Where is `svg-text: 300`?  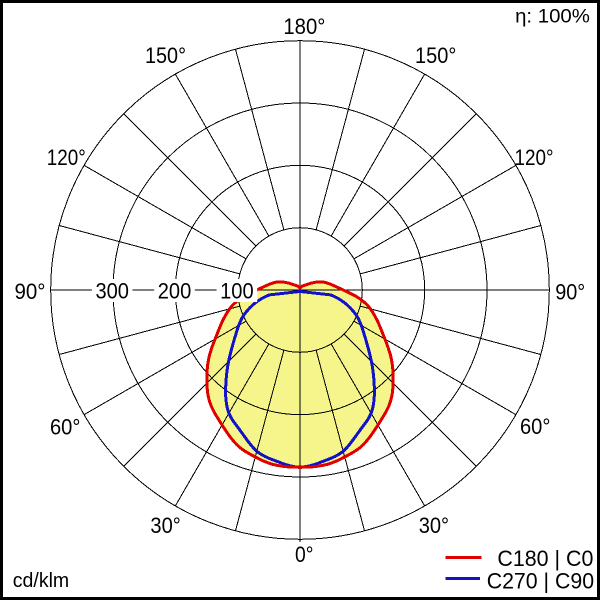
svg-text: 300 is located at coordinates (112, 290).